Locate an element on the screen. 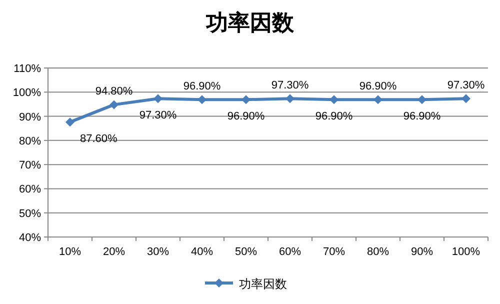 The width and height of the screenshot is (500, 304). x-tick-label: 90% is located at coordinates (422, 252).